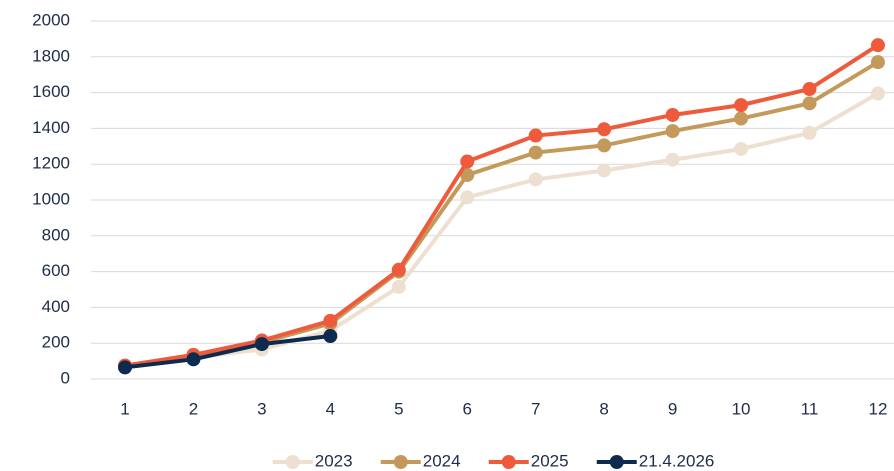 The width and height of the screenshot is (894, 471). What do you see at coordinates (261, 408) in the screenshot?
I see `x-tick-label: 3` at bounding box center [261, 408].